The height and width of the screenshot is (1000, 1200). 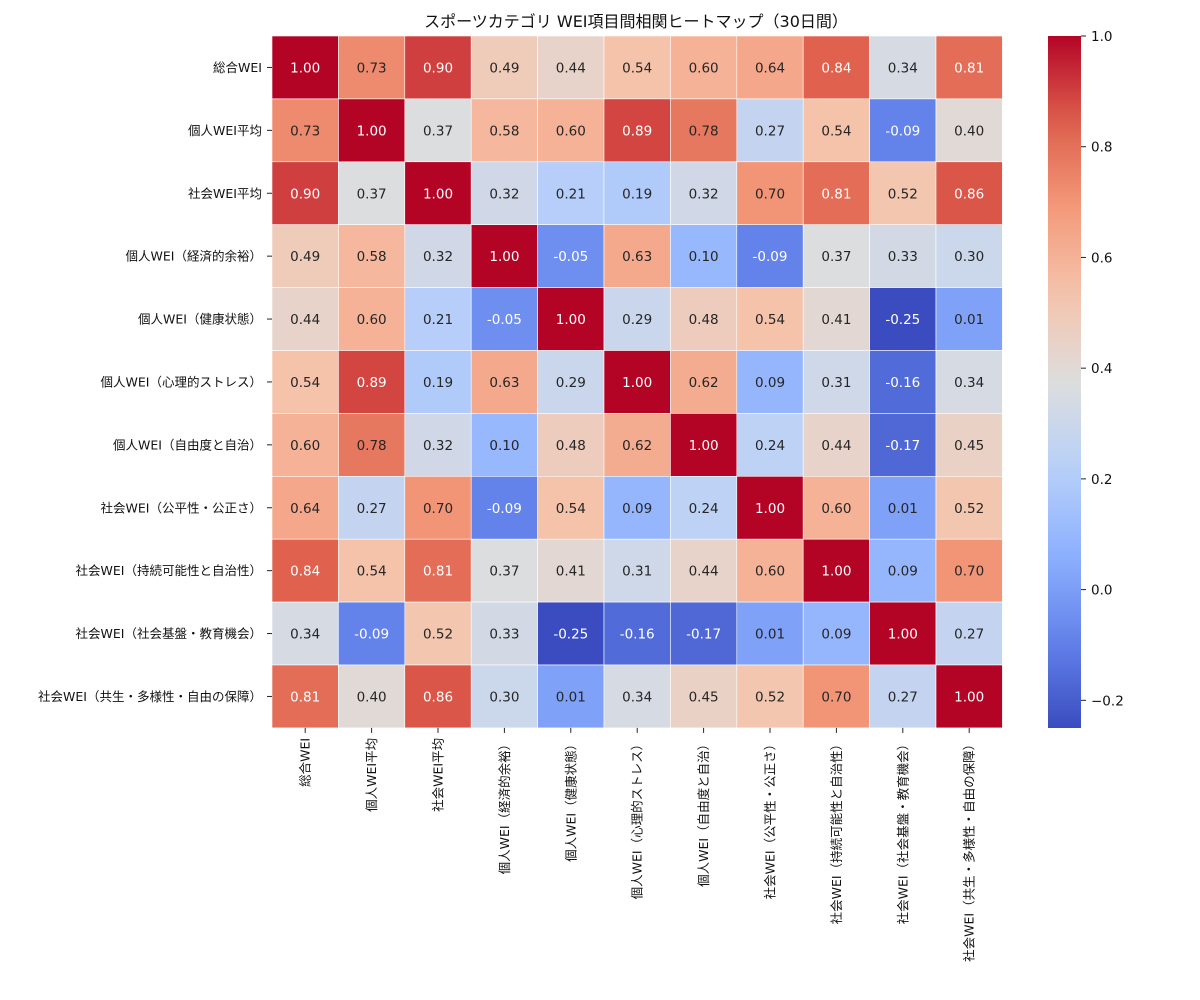 I want to click on cell-value-label: 0.70, so click(x=969, y=572).